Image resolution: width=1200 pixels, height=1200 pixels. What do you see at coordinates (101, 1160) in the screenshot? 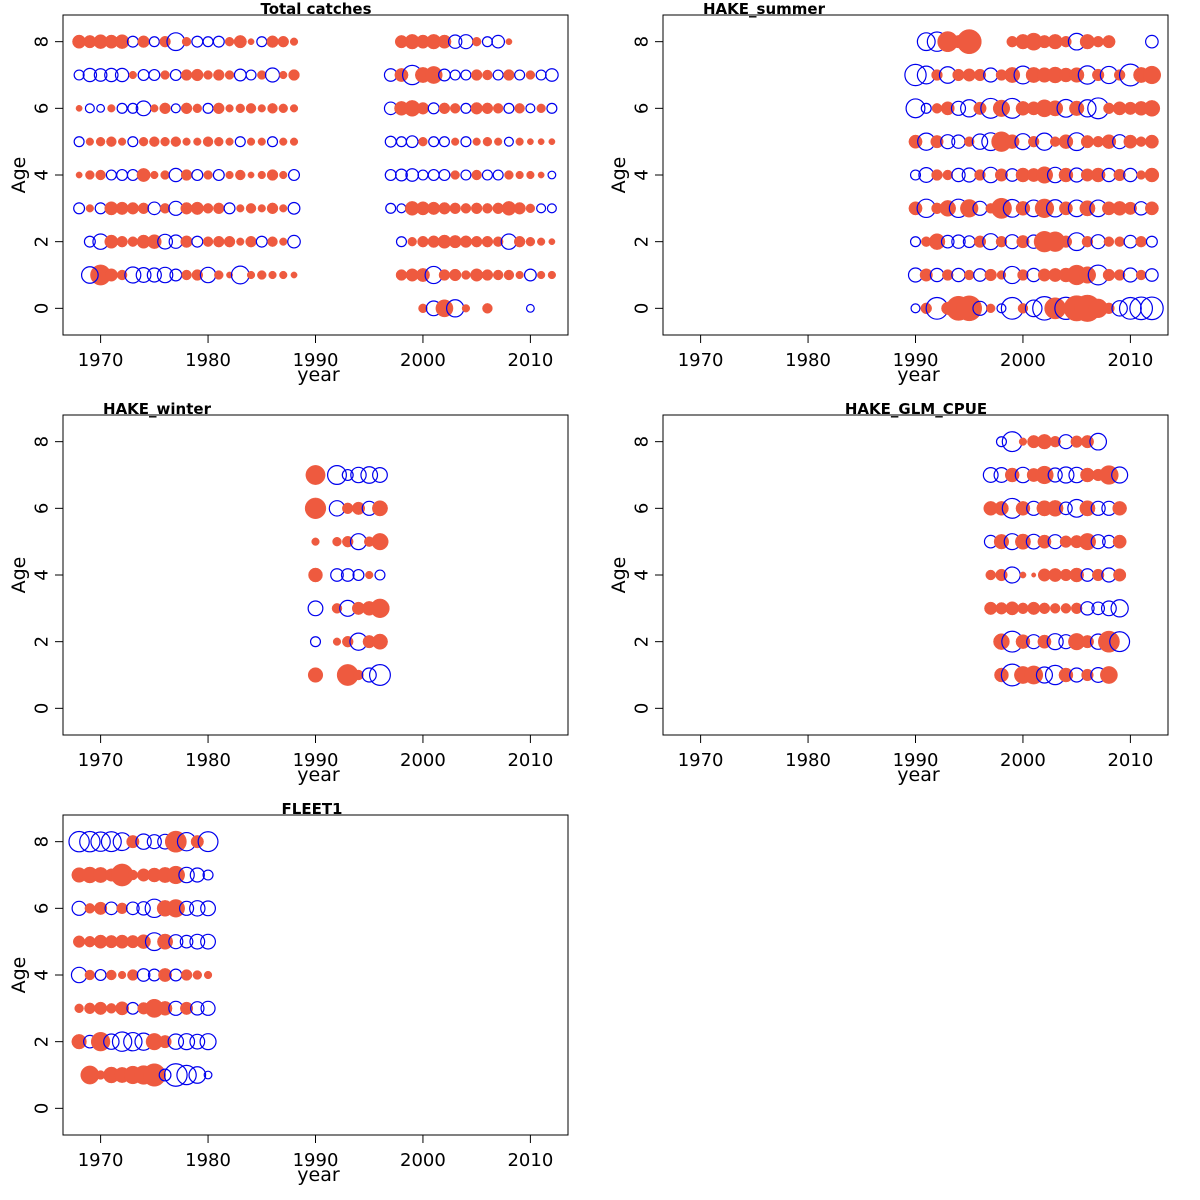
I see `x-tick-label: 1970` at bounding box center [101, 1160].